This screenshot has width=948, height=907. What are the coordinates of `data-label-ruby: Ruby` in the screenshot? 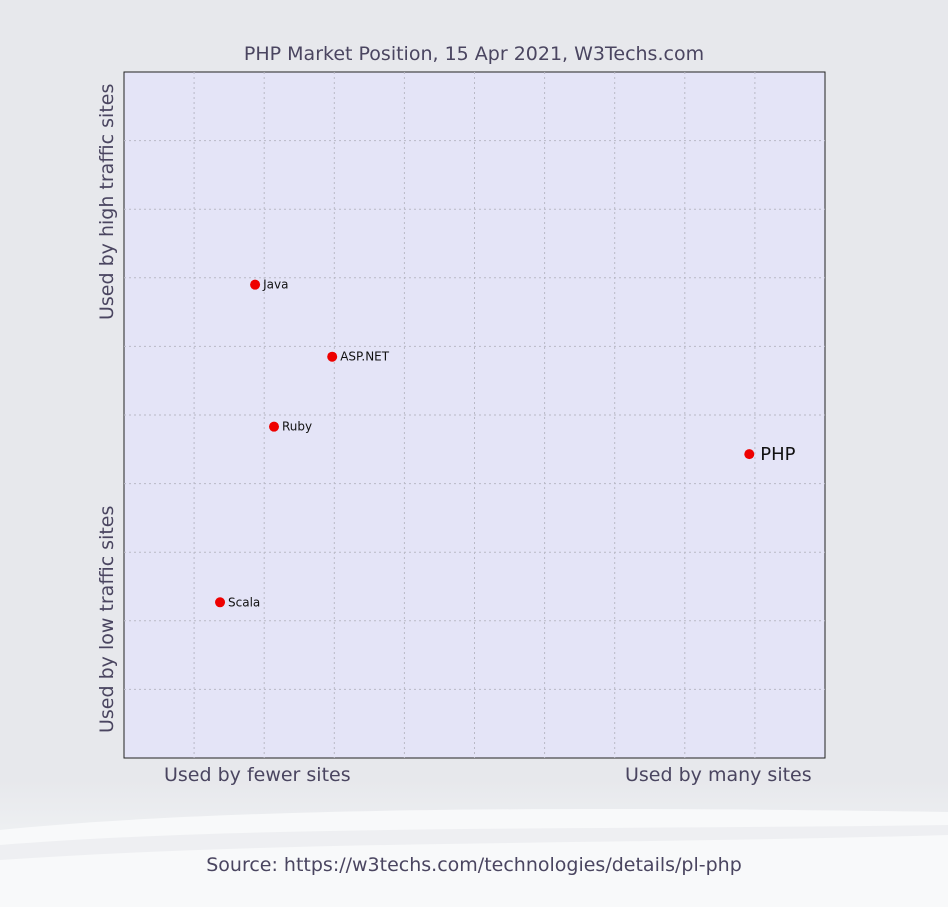 It's located at (297, 427).